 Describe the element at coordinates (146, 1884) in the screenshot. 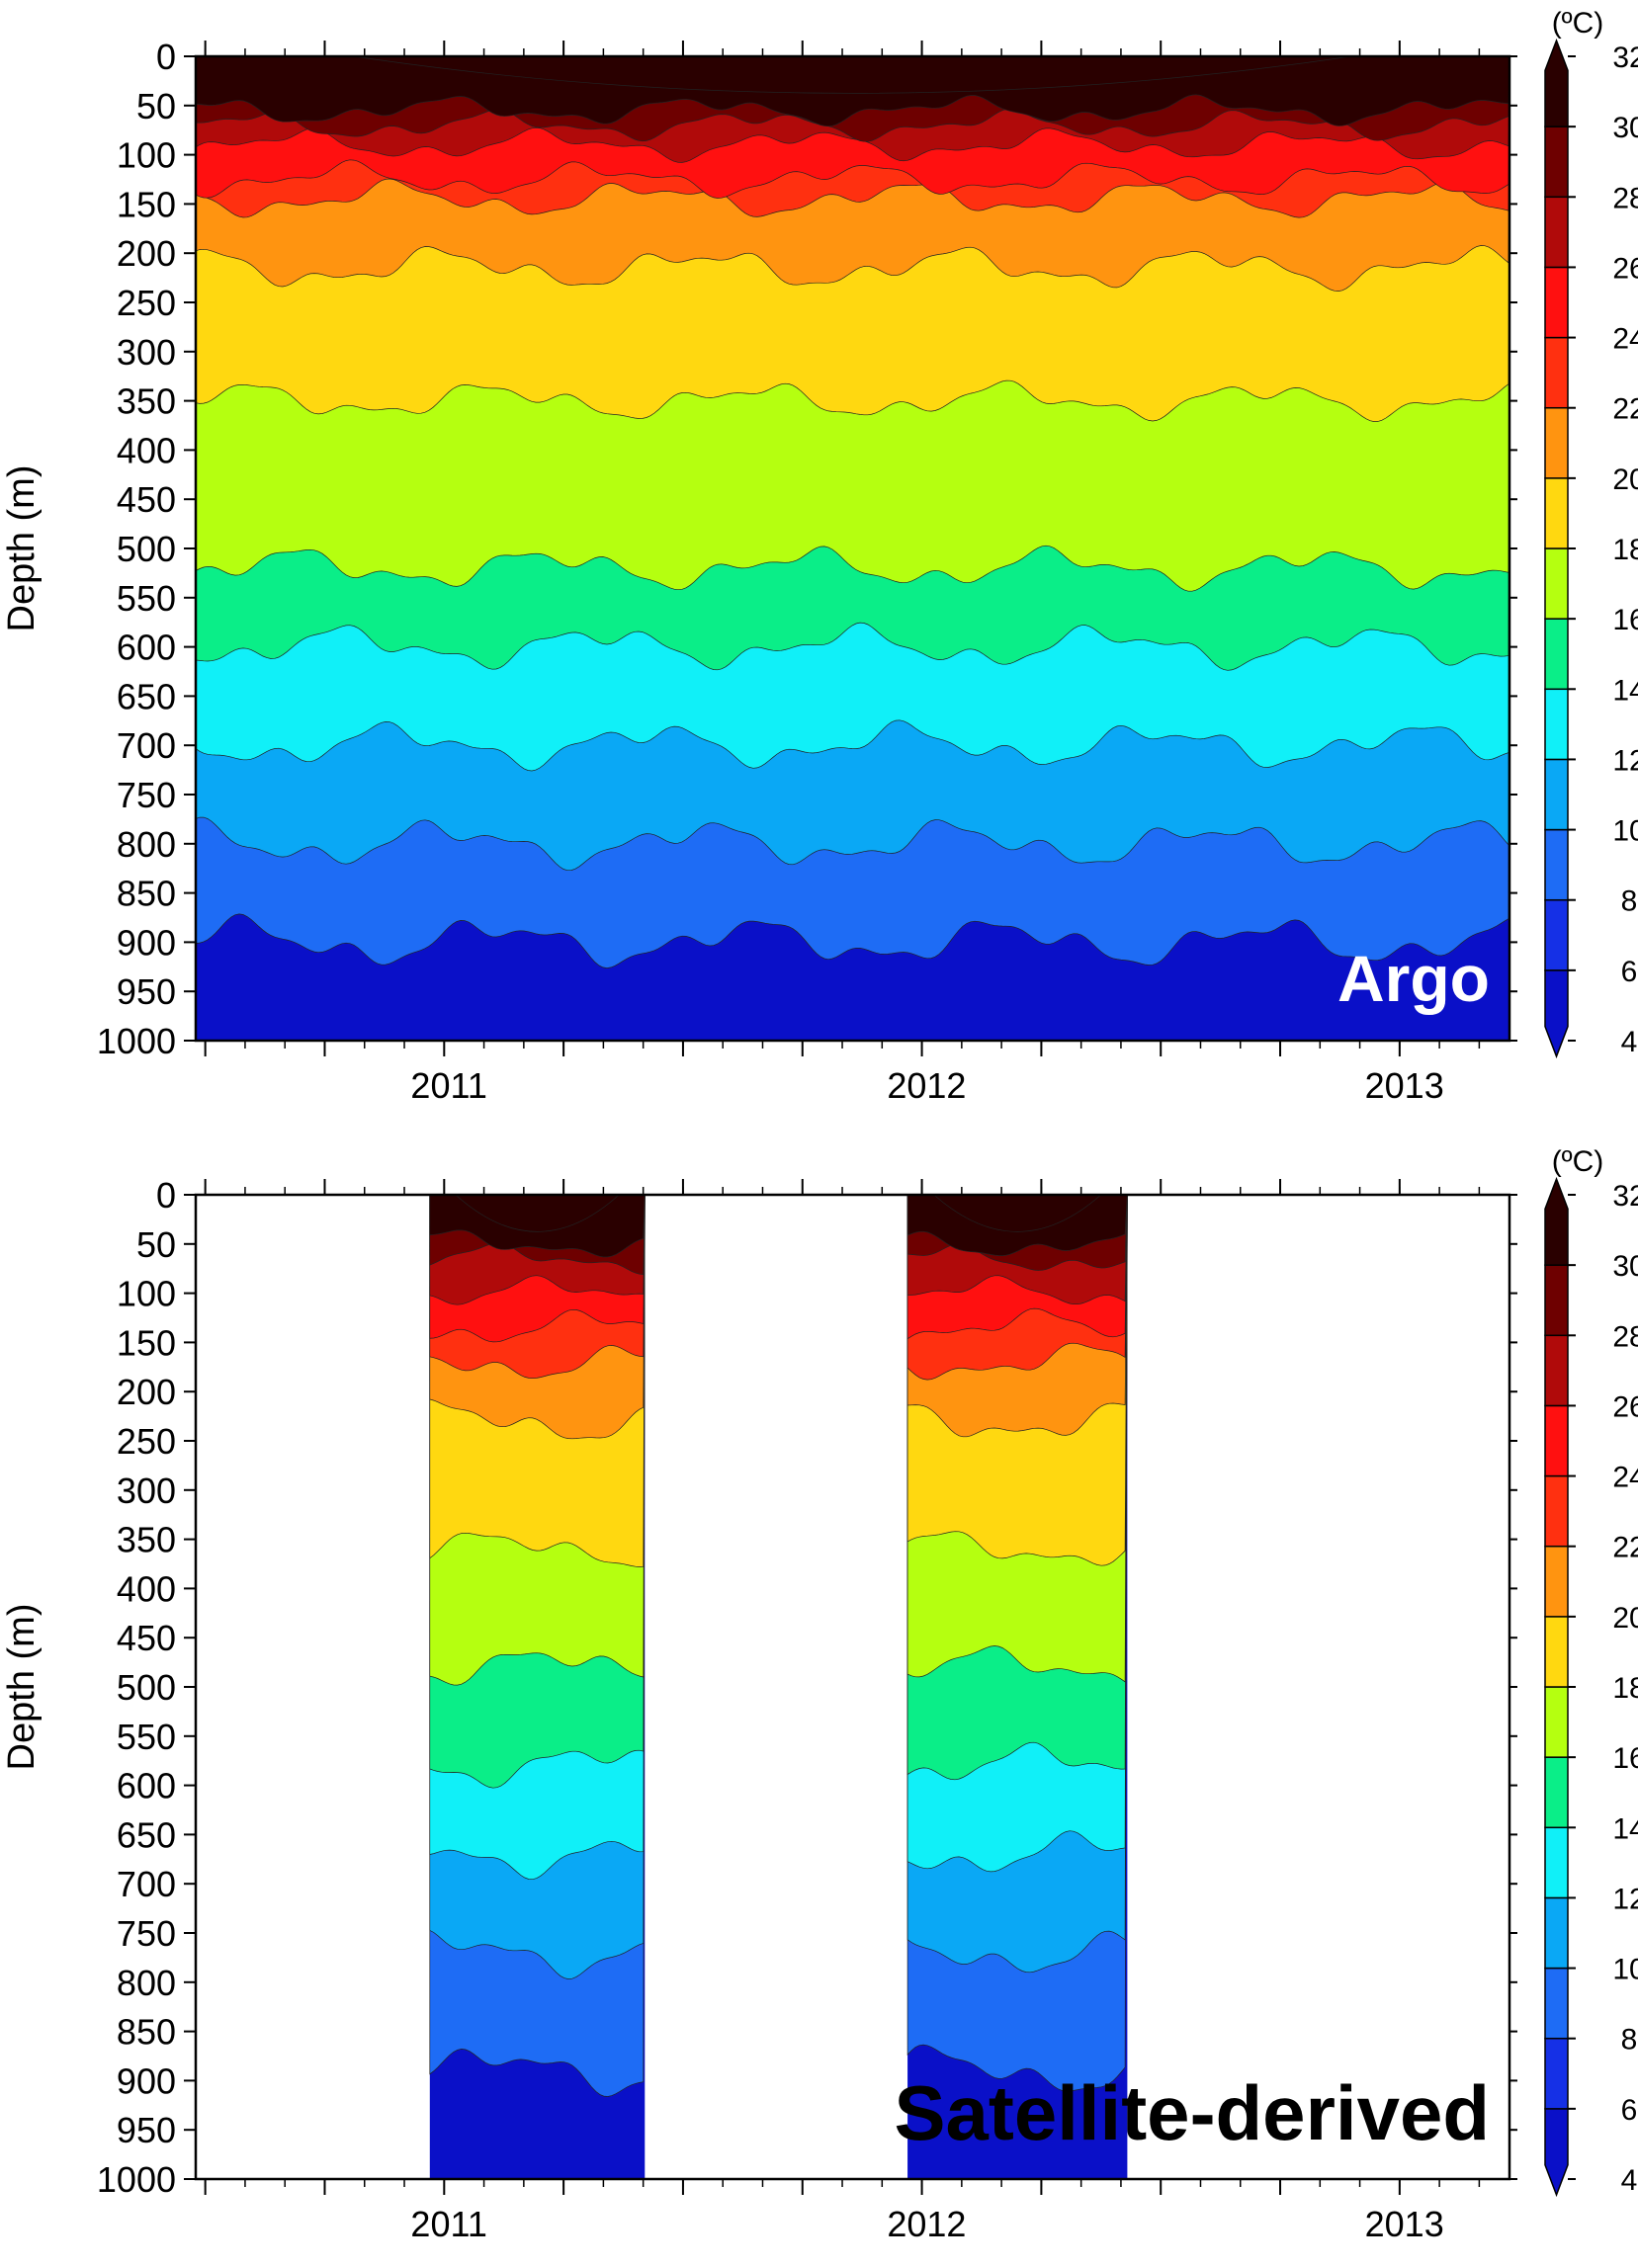

I see `y-tick-label: 700` at that location.